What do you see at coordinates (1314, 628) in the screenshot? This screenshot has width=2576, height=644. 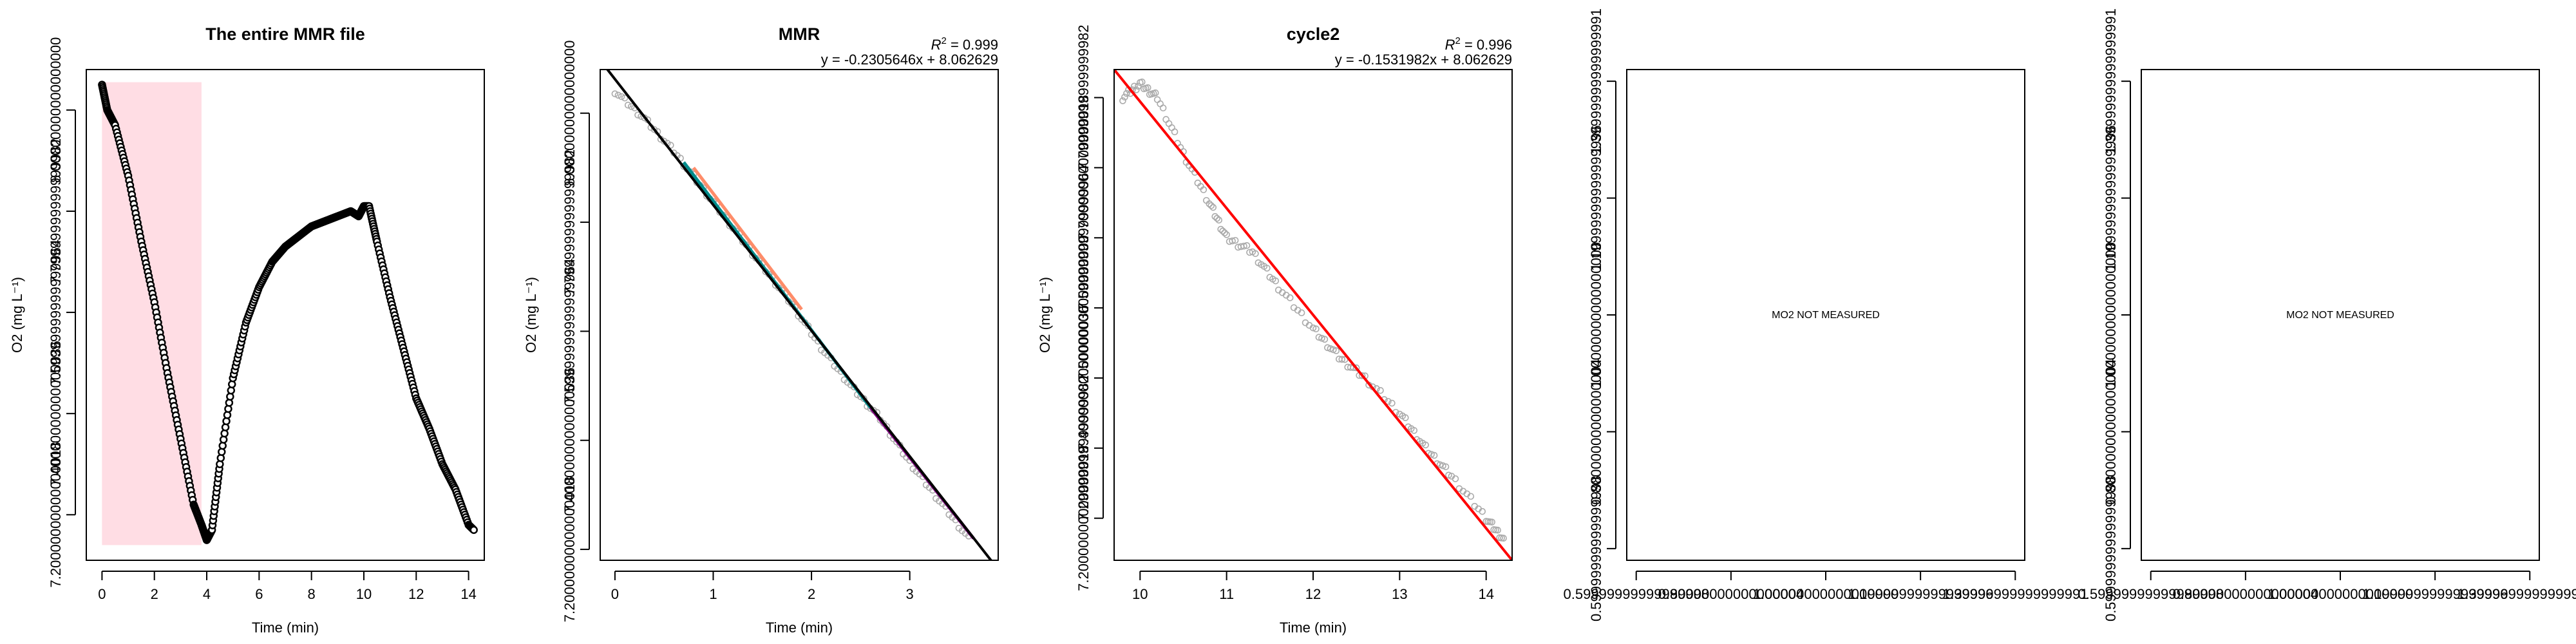 I see `x-axis-label: Time (min)` at bounding box center [1314, 628].